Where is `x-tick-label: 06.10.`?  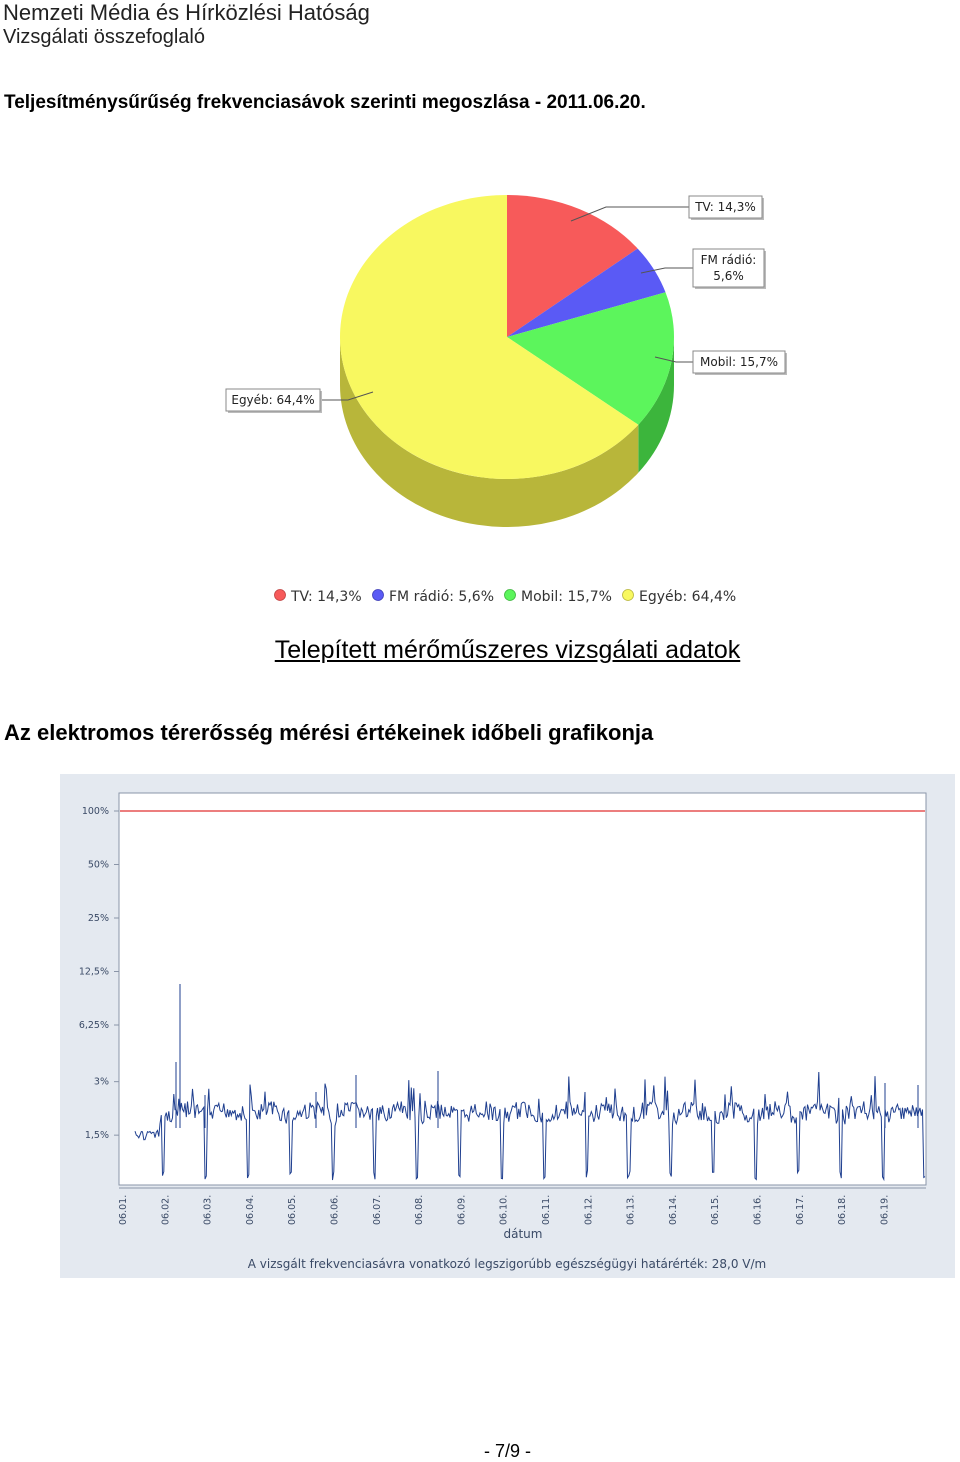
x-tick-label: 06.10. is located at coordinates (504, 1210).